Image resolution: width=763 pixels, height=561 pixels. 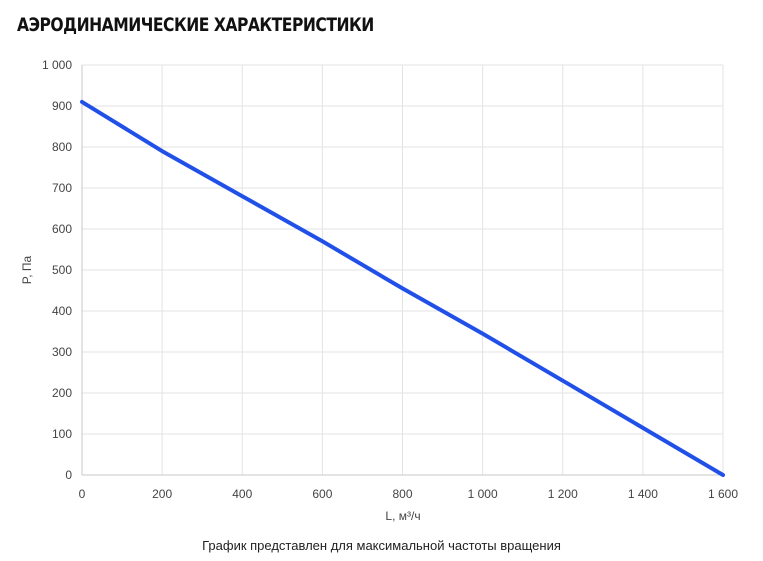 I want to click on x-tick-label: 1 000, so click(x=483, y=494).